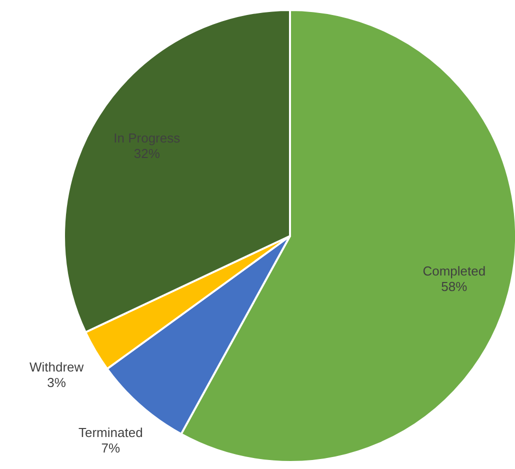 This screenshot has height=469, width=515. What do you see at coordinates (110, 432) in the screenshot?
I see `slice-label: Terminated` at bounding box center [110, 432].